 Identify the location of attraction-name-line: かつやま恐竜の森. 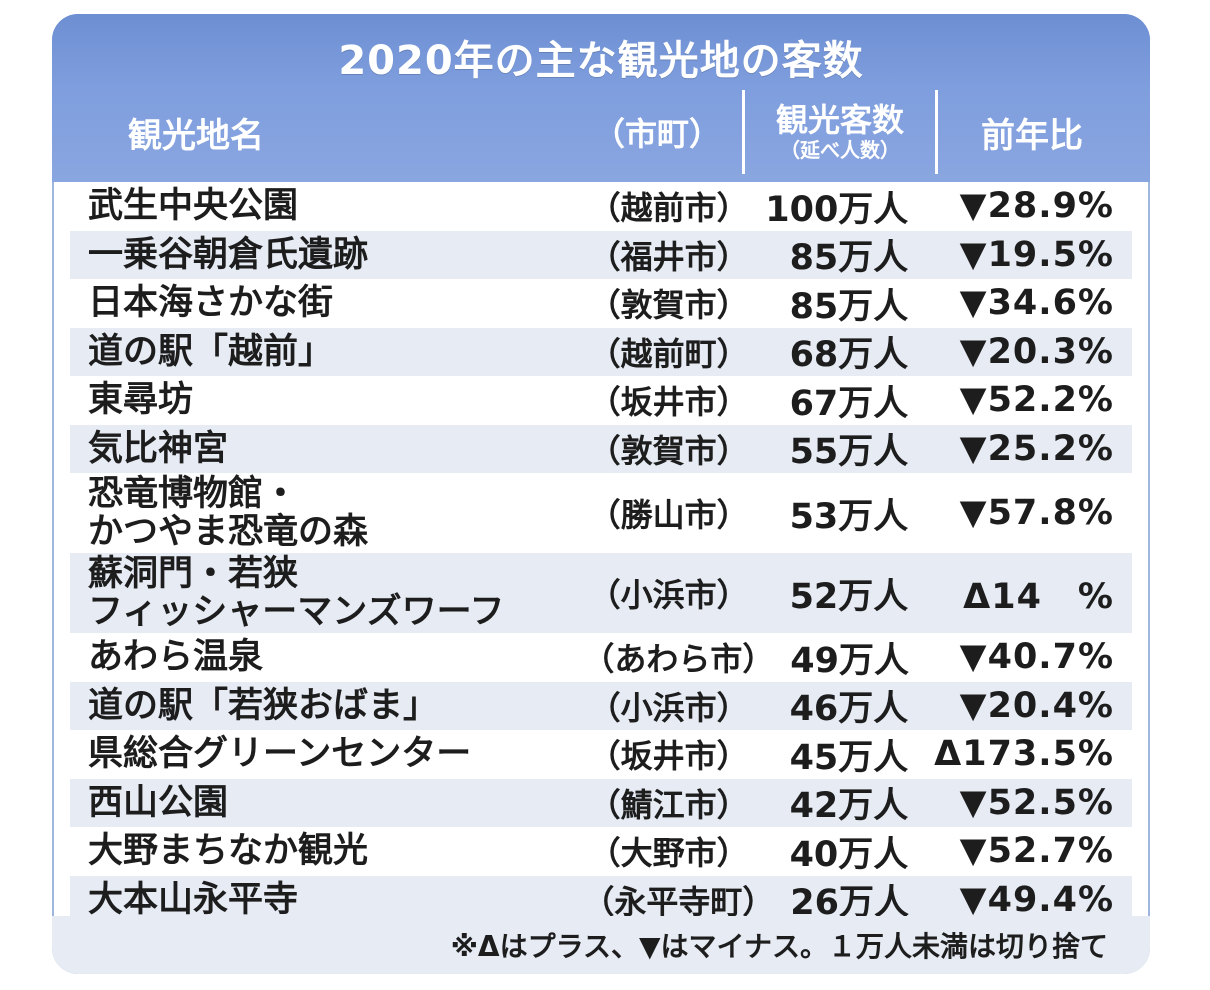
(228, 532).